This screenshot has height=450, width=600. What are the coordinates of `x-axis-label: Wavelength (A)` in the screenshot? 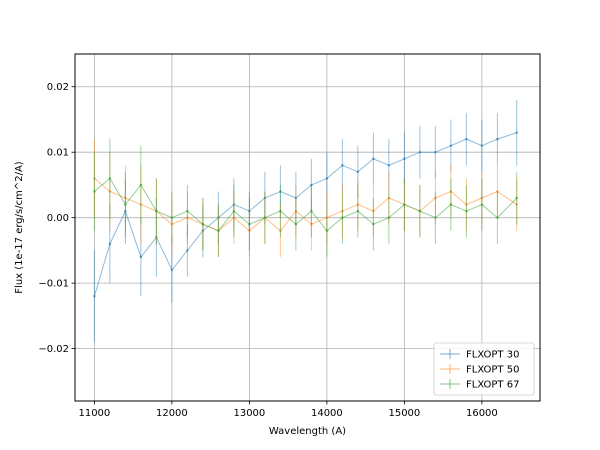 It's located at (307, 431).